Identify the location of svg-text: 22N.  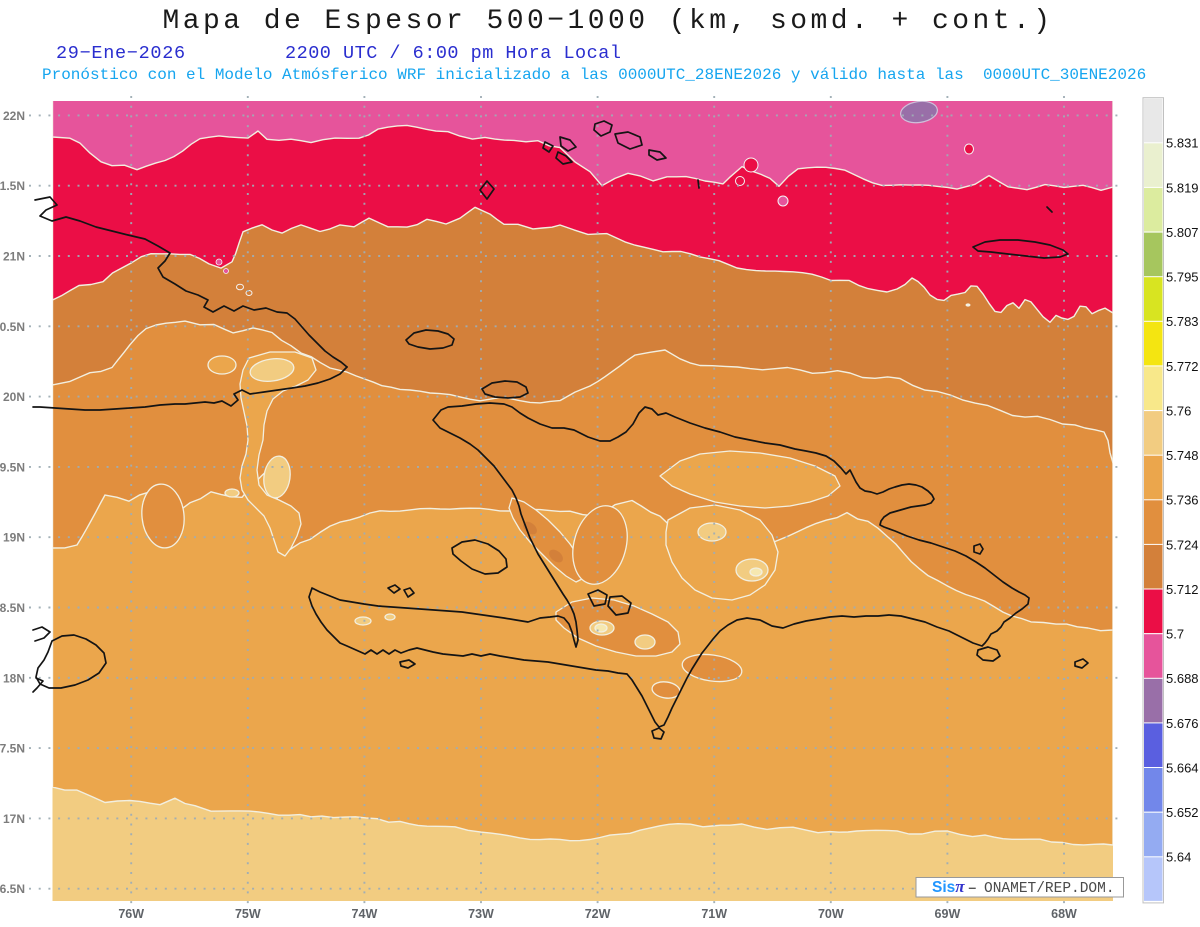
(14, 116).